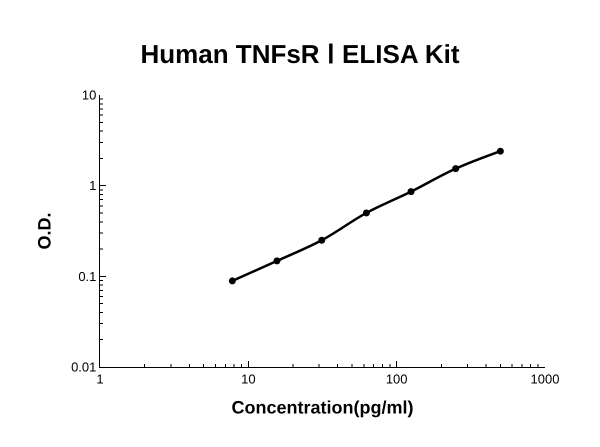 The image size is (600, 447). Describe the element at coordinates (397, 379) in the screenshot. I see `x-tick-label: 100` at that location.